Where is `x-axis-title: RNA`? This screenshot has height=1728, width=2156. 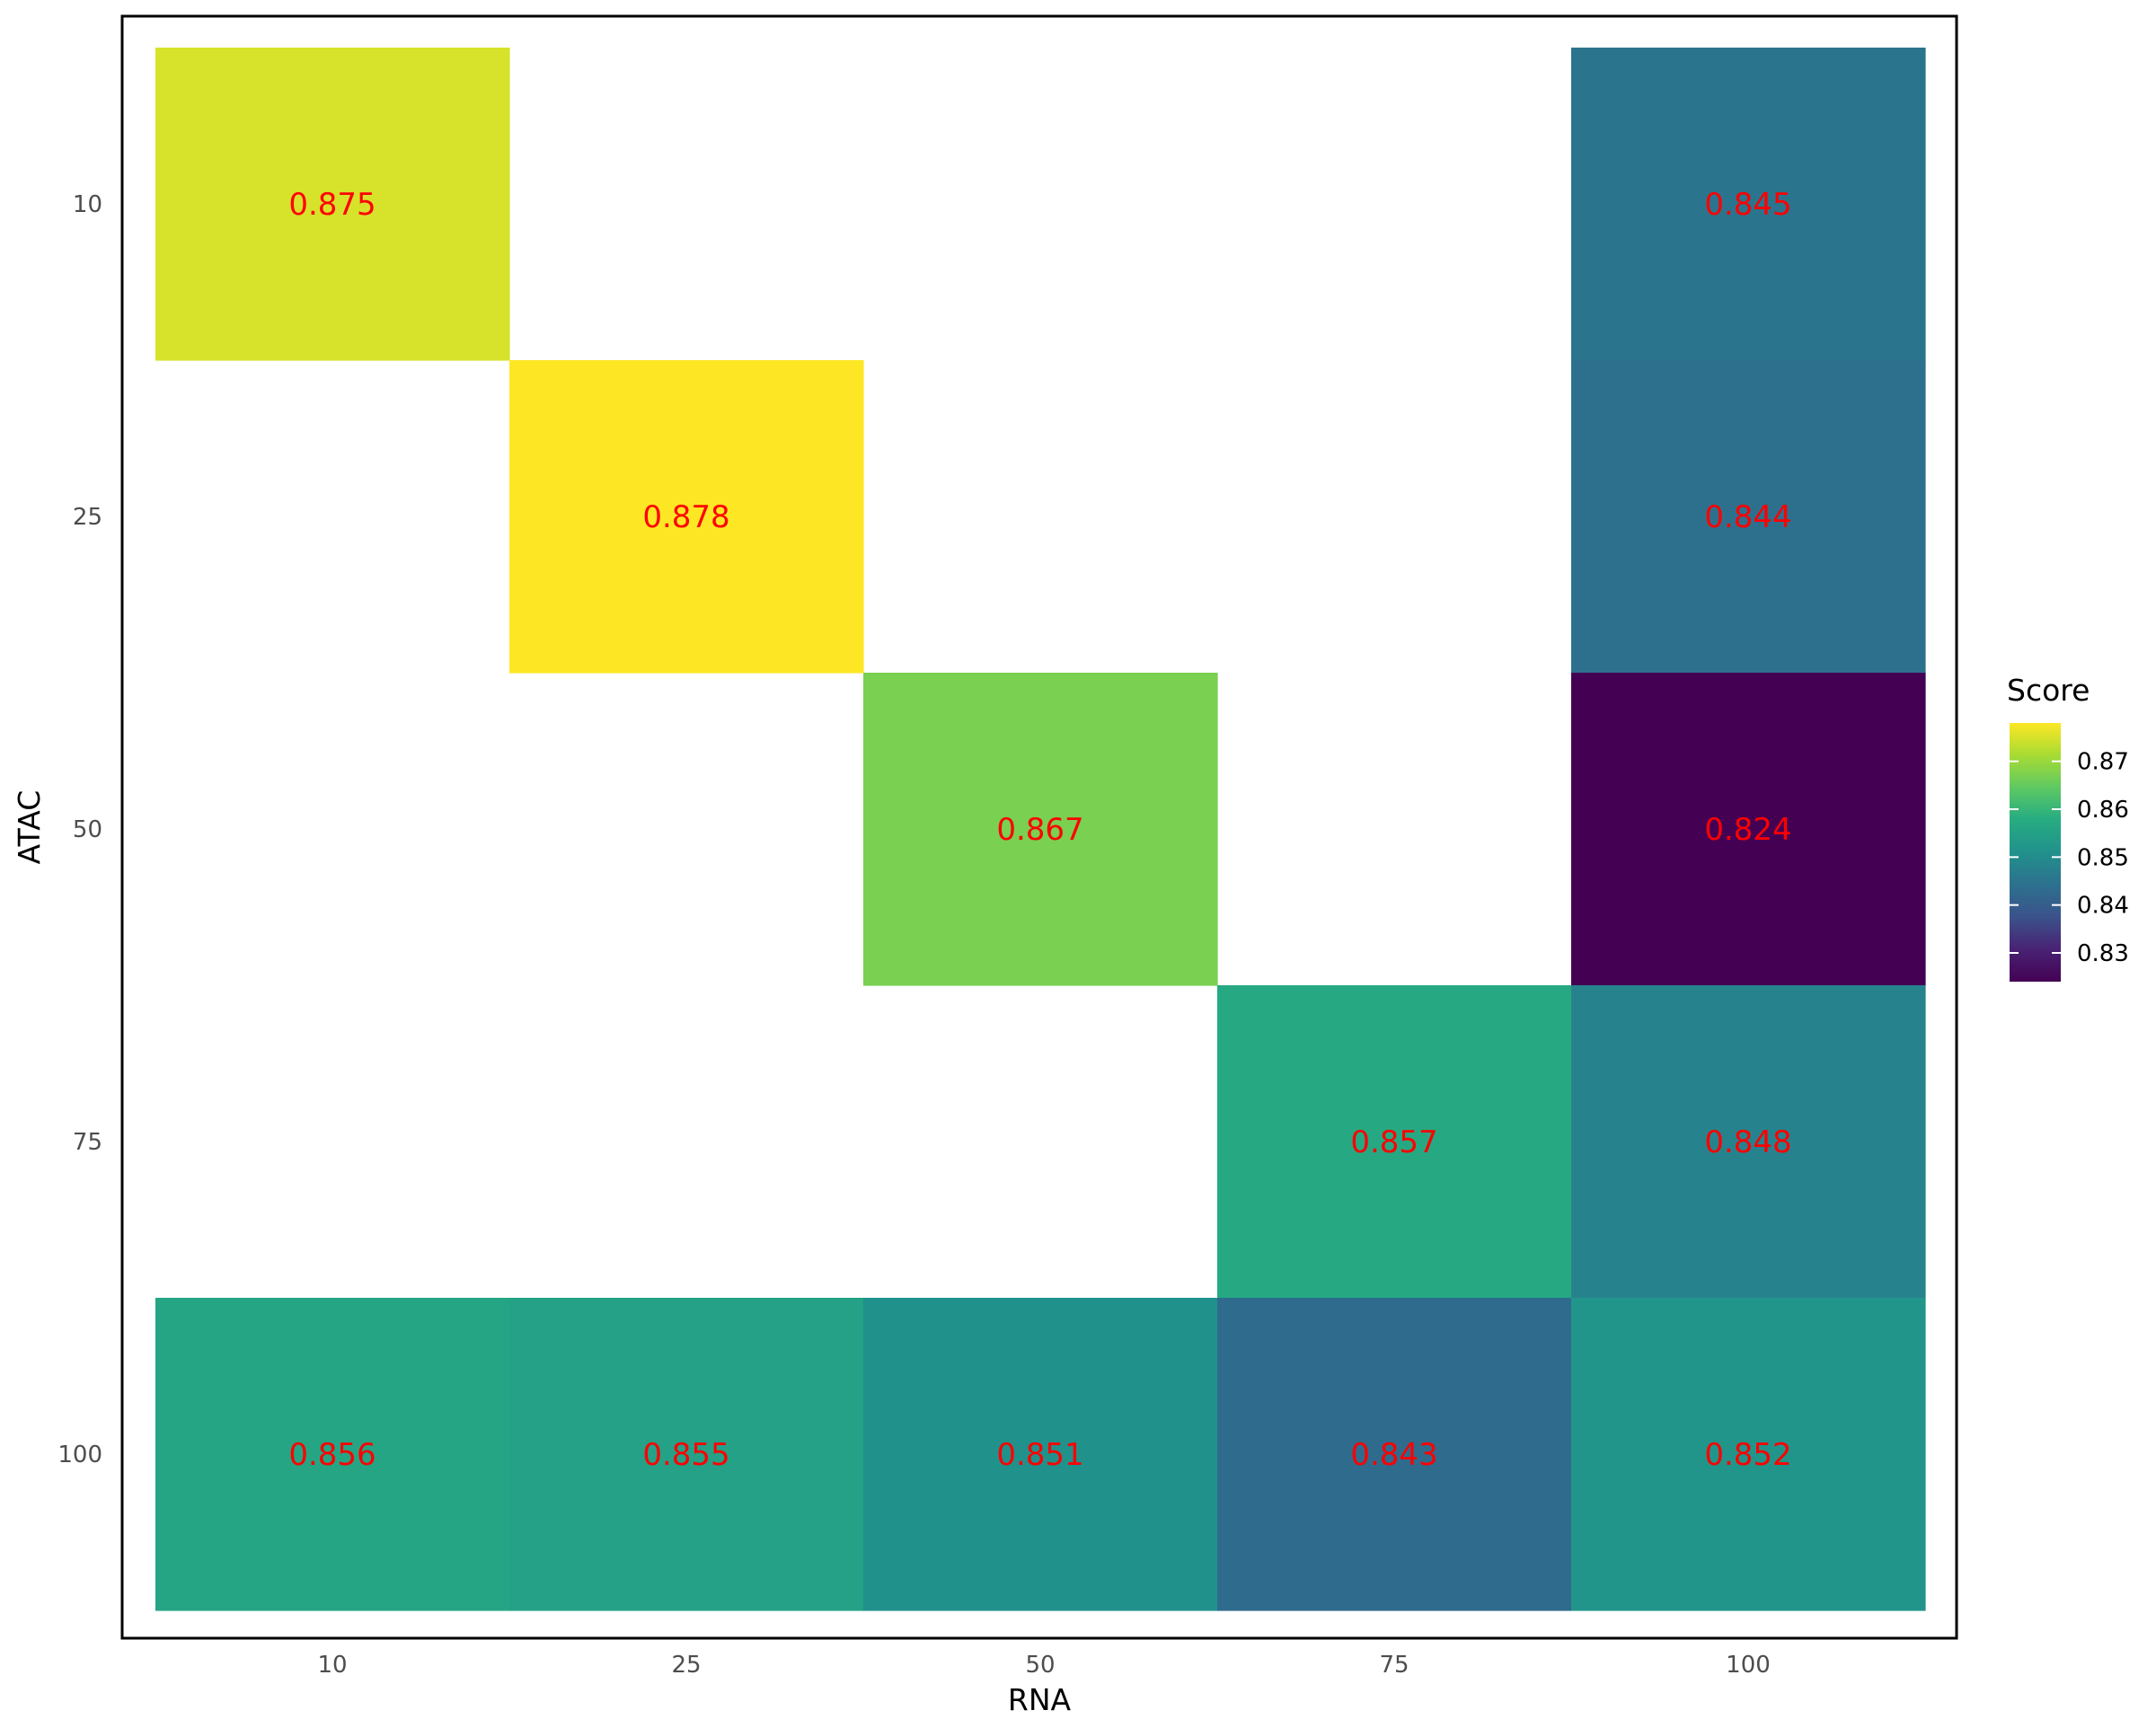 x-axis-title: RNA is located at coordinates (1040, 1699).